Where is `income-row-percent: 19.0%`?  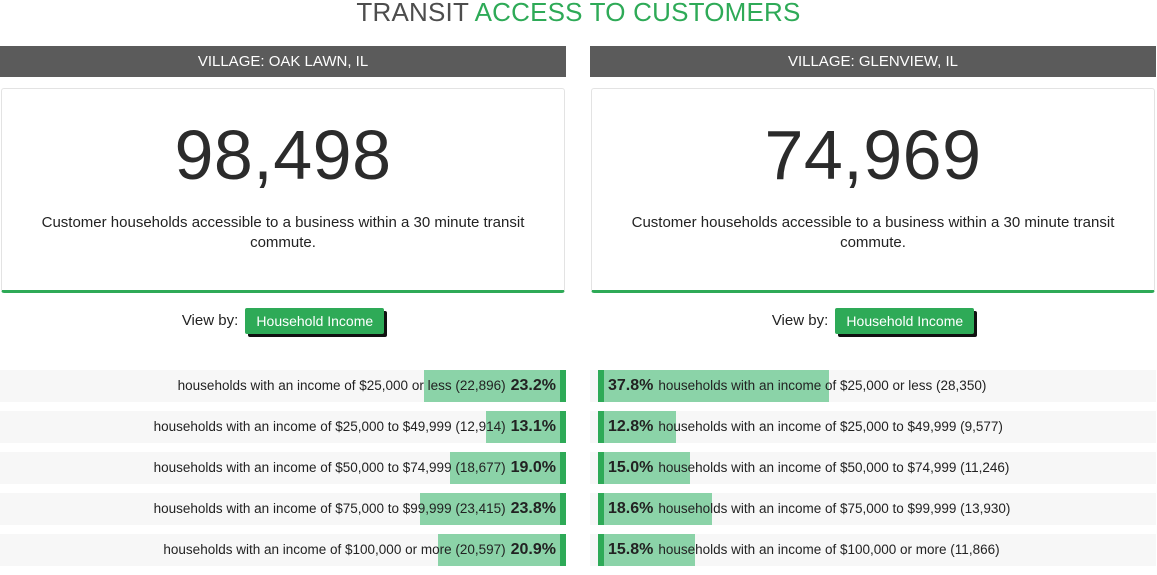 income-row-percent: 19.0% is located at coordinates (533, 467).